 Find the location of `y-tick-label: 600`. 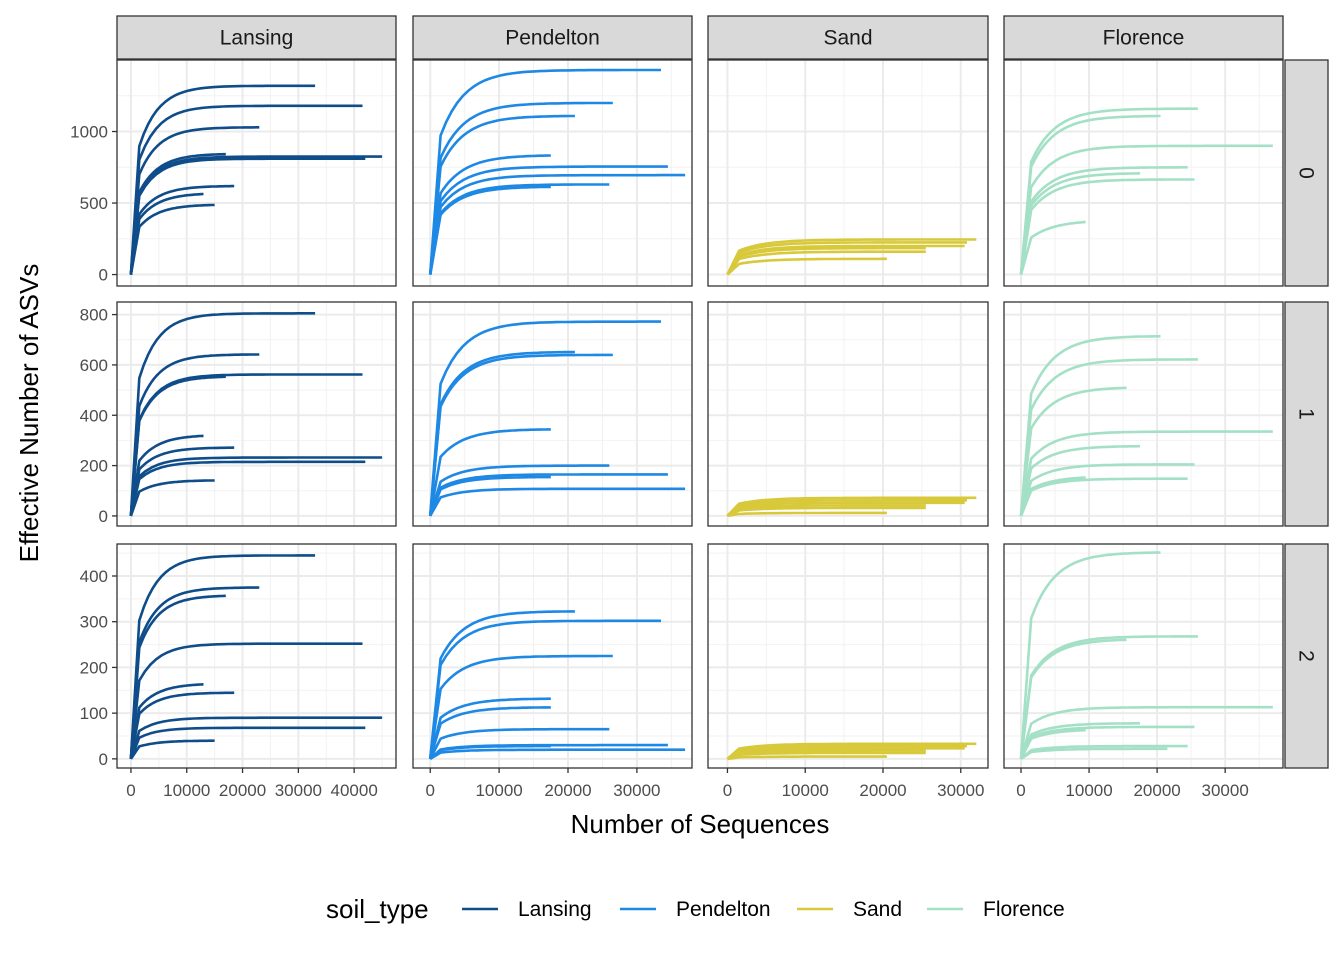

y-tick-label: 600 is located at coordinates (94, 365).